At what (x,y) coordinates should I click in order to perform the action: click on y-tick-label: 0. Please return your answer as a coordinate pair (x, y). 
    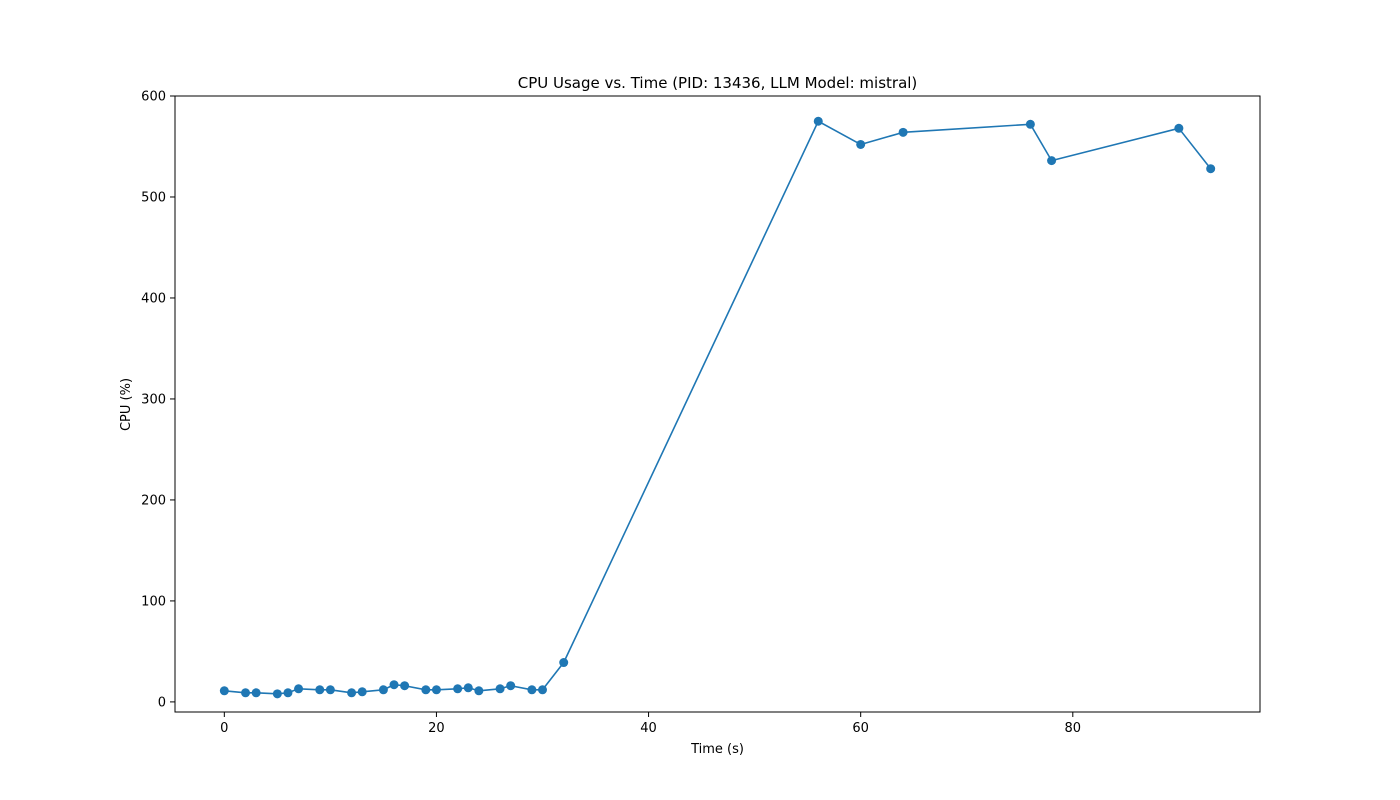
    Looking at the image, I should click on (162, 702).